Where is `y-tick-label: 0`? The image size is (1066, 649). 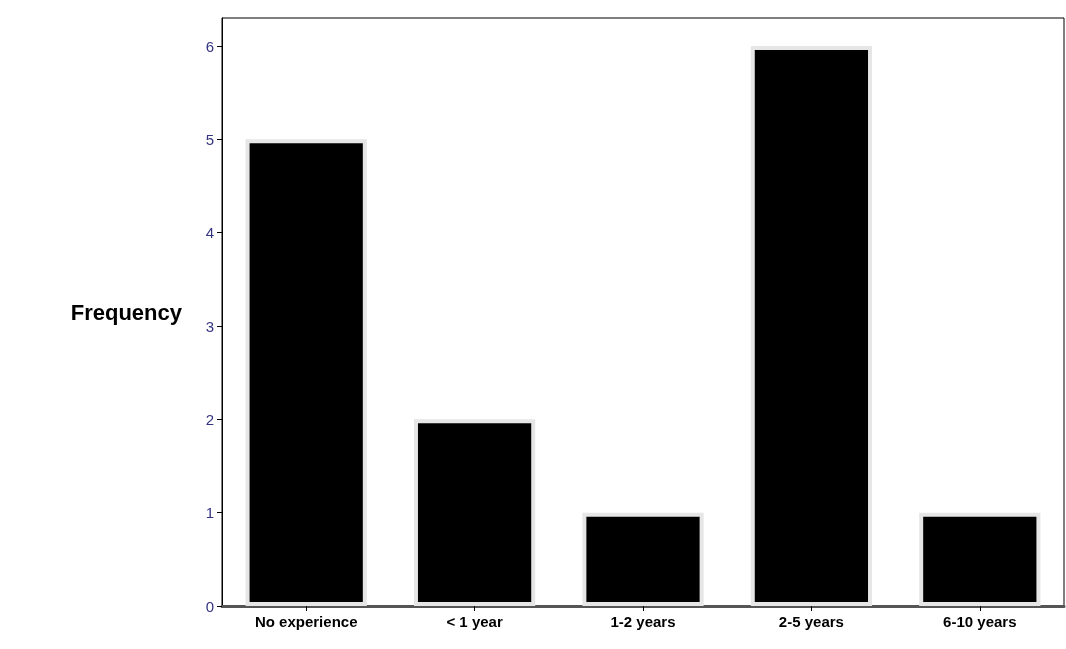 y-tick-label: 0 is located at coordinates (209, 606).